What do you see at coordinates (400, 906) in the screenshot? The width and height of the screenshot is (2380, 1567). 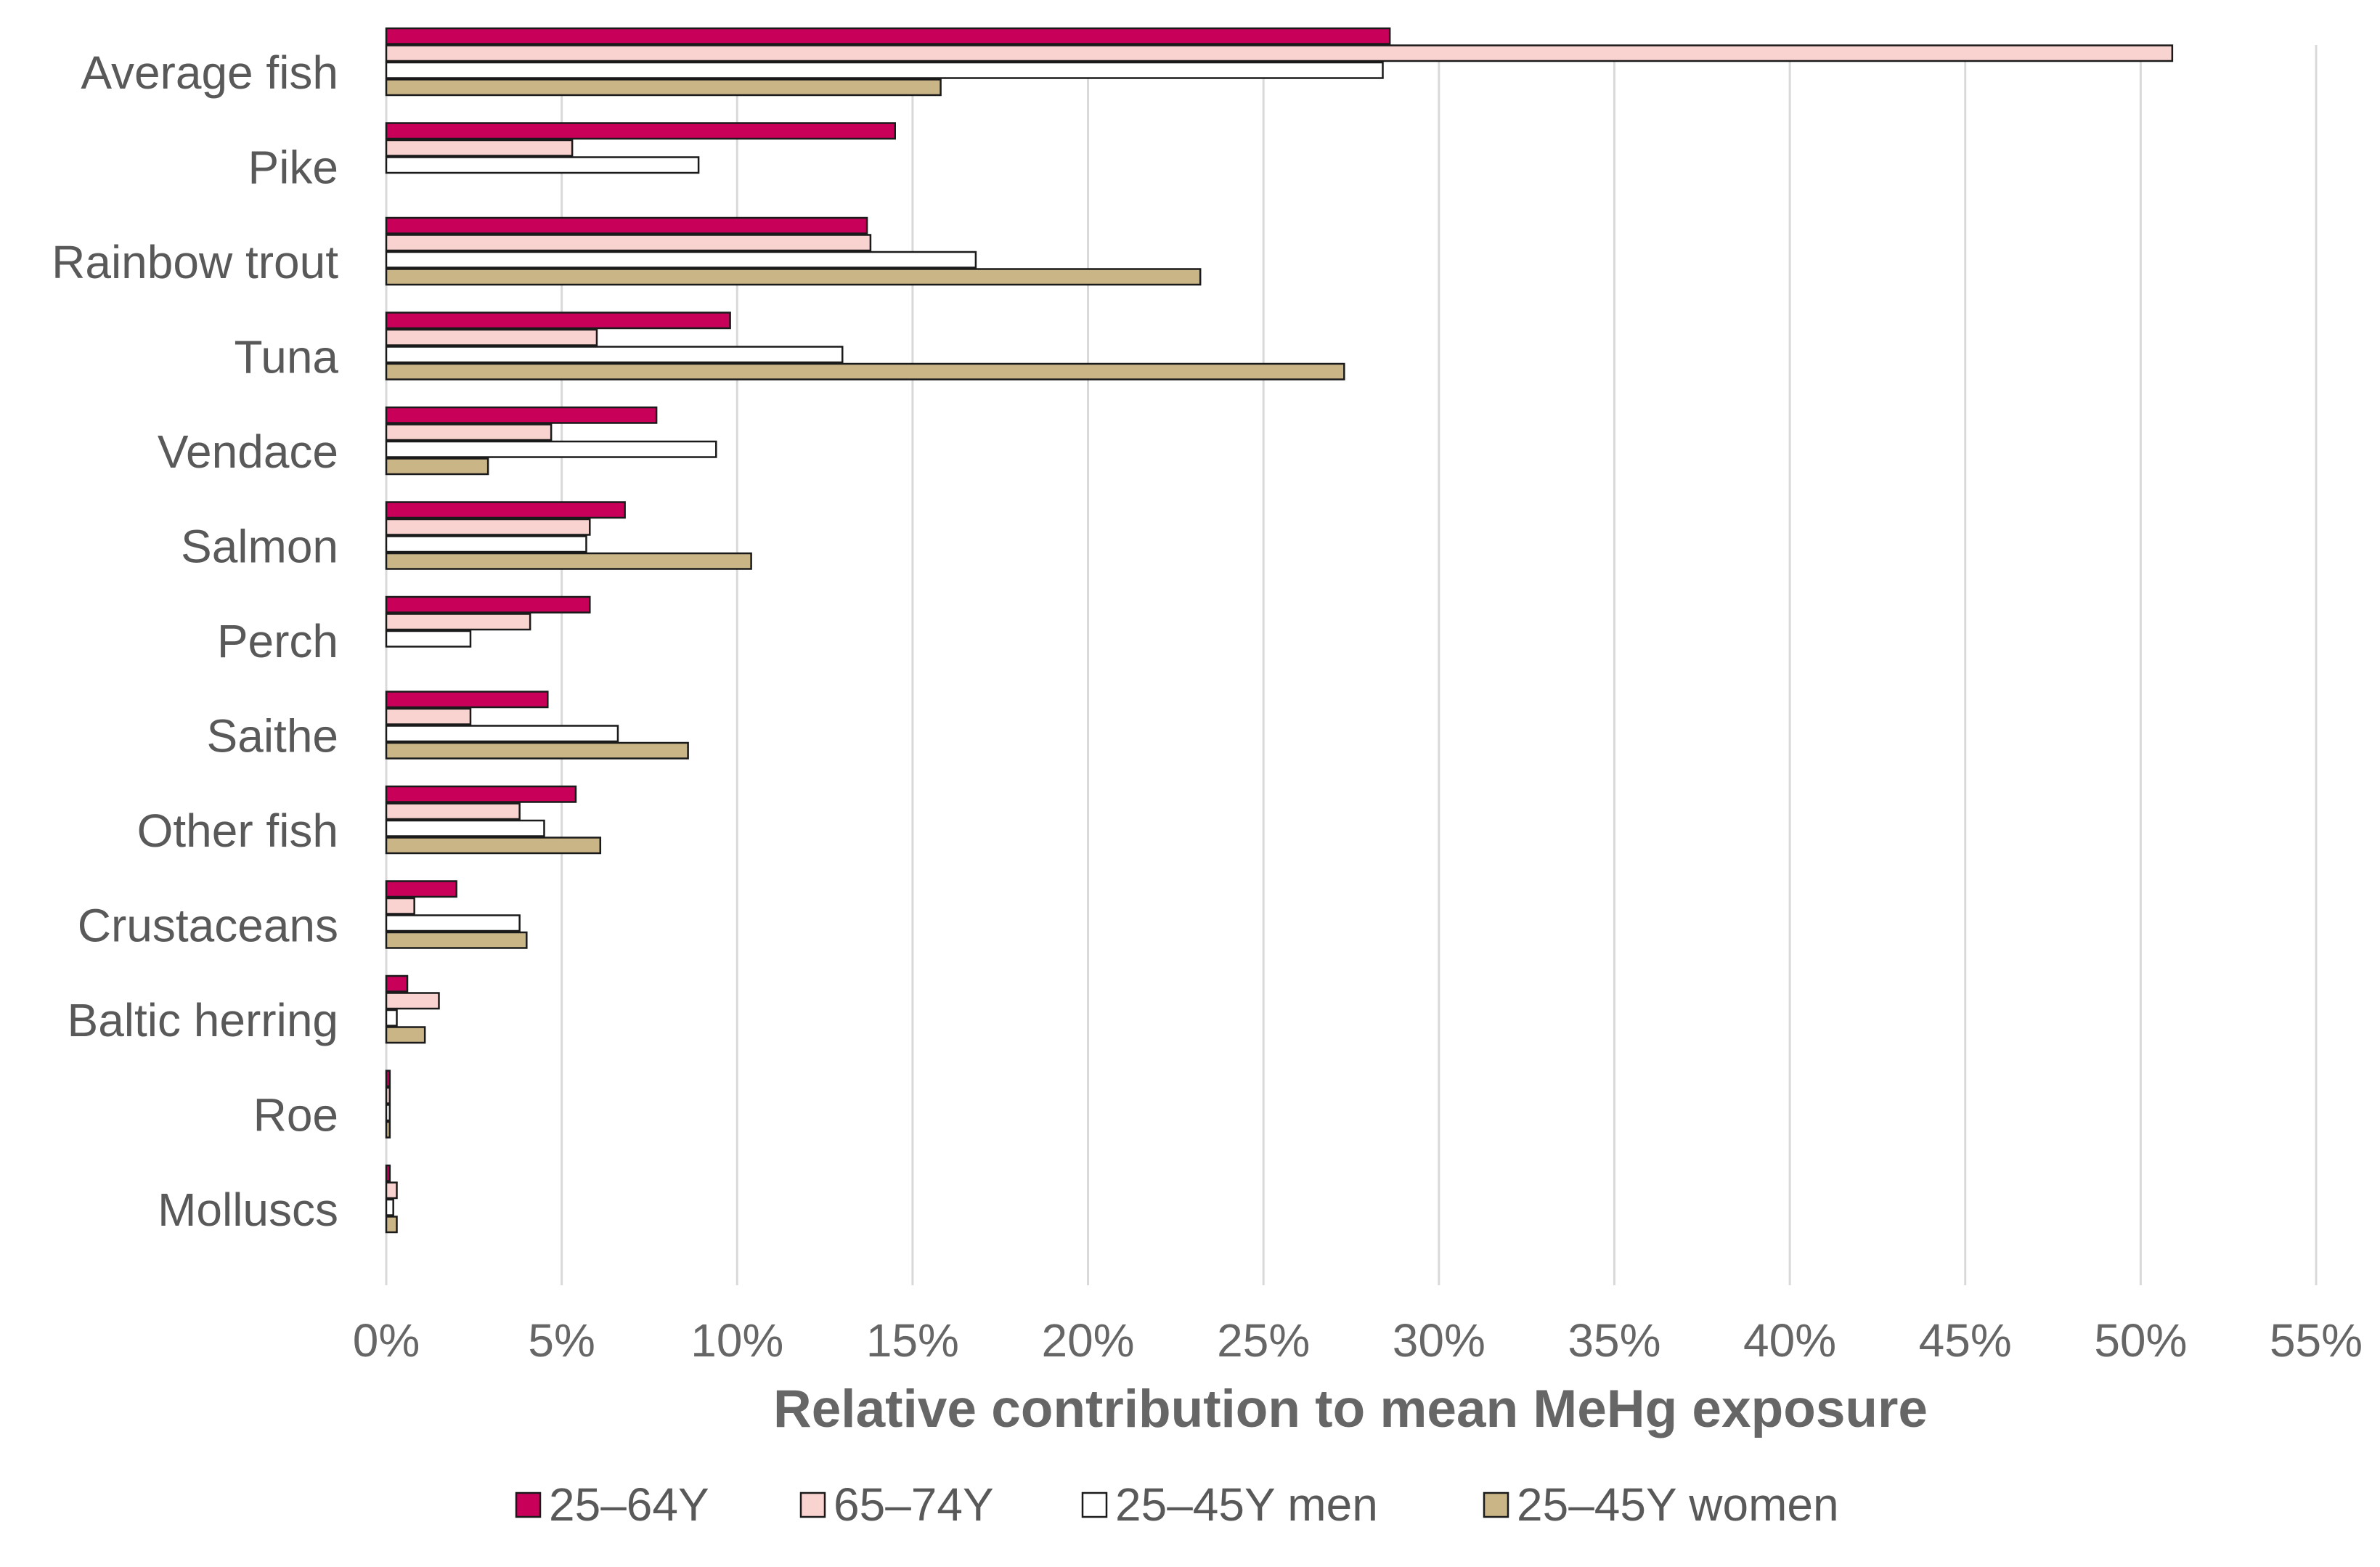 I see `bar-crustaceans-65-74y` at bounding box center [400, 906].